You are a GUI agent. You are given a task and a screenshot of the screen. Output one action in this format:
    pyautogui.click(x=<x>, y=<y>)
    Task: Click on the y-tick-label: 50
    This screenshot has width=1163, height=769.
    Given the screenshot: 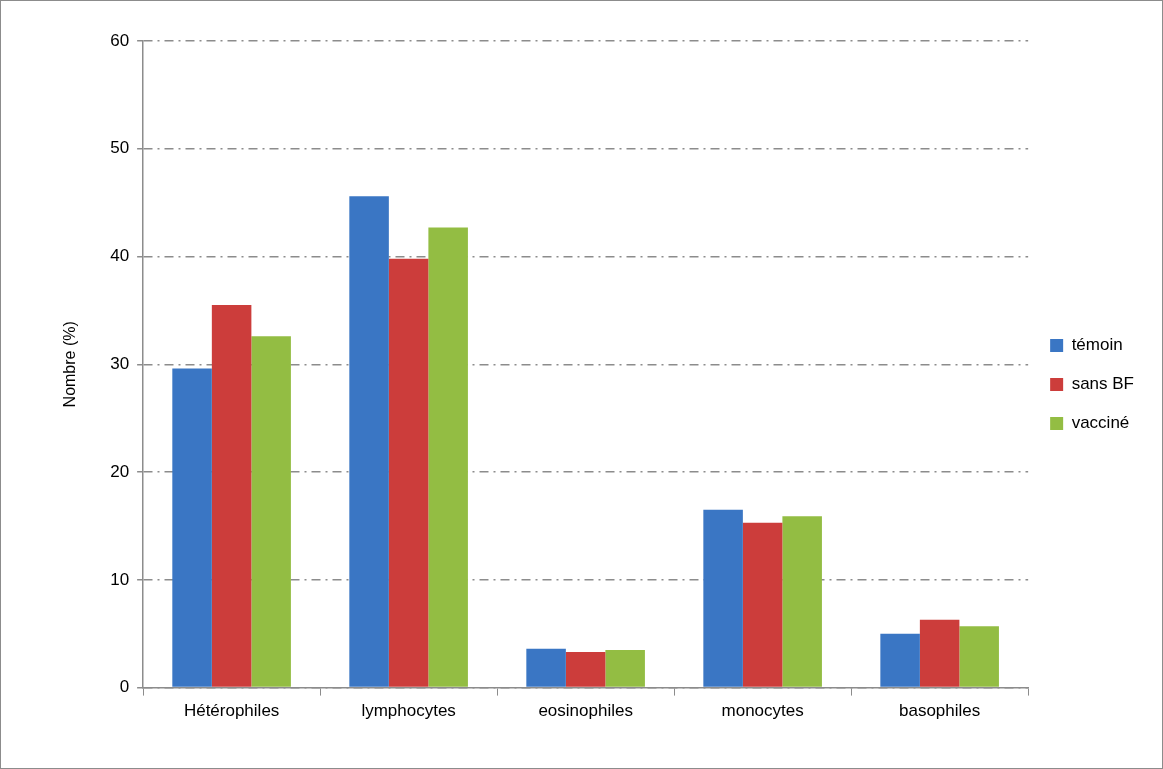 What is the action you would take?
    pyautogui.click(x=120, y=148)
    